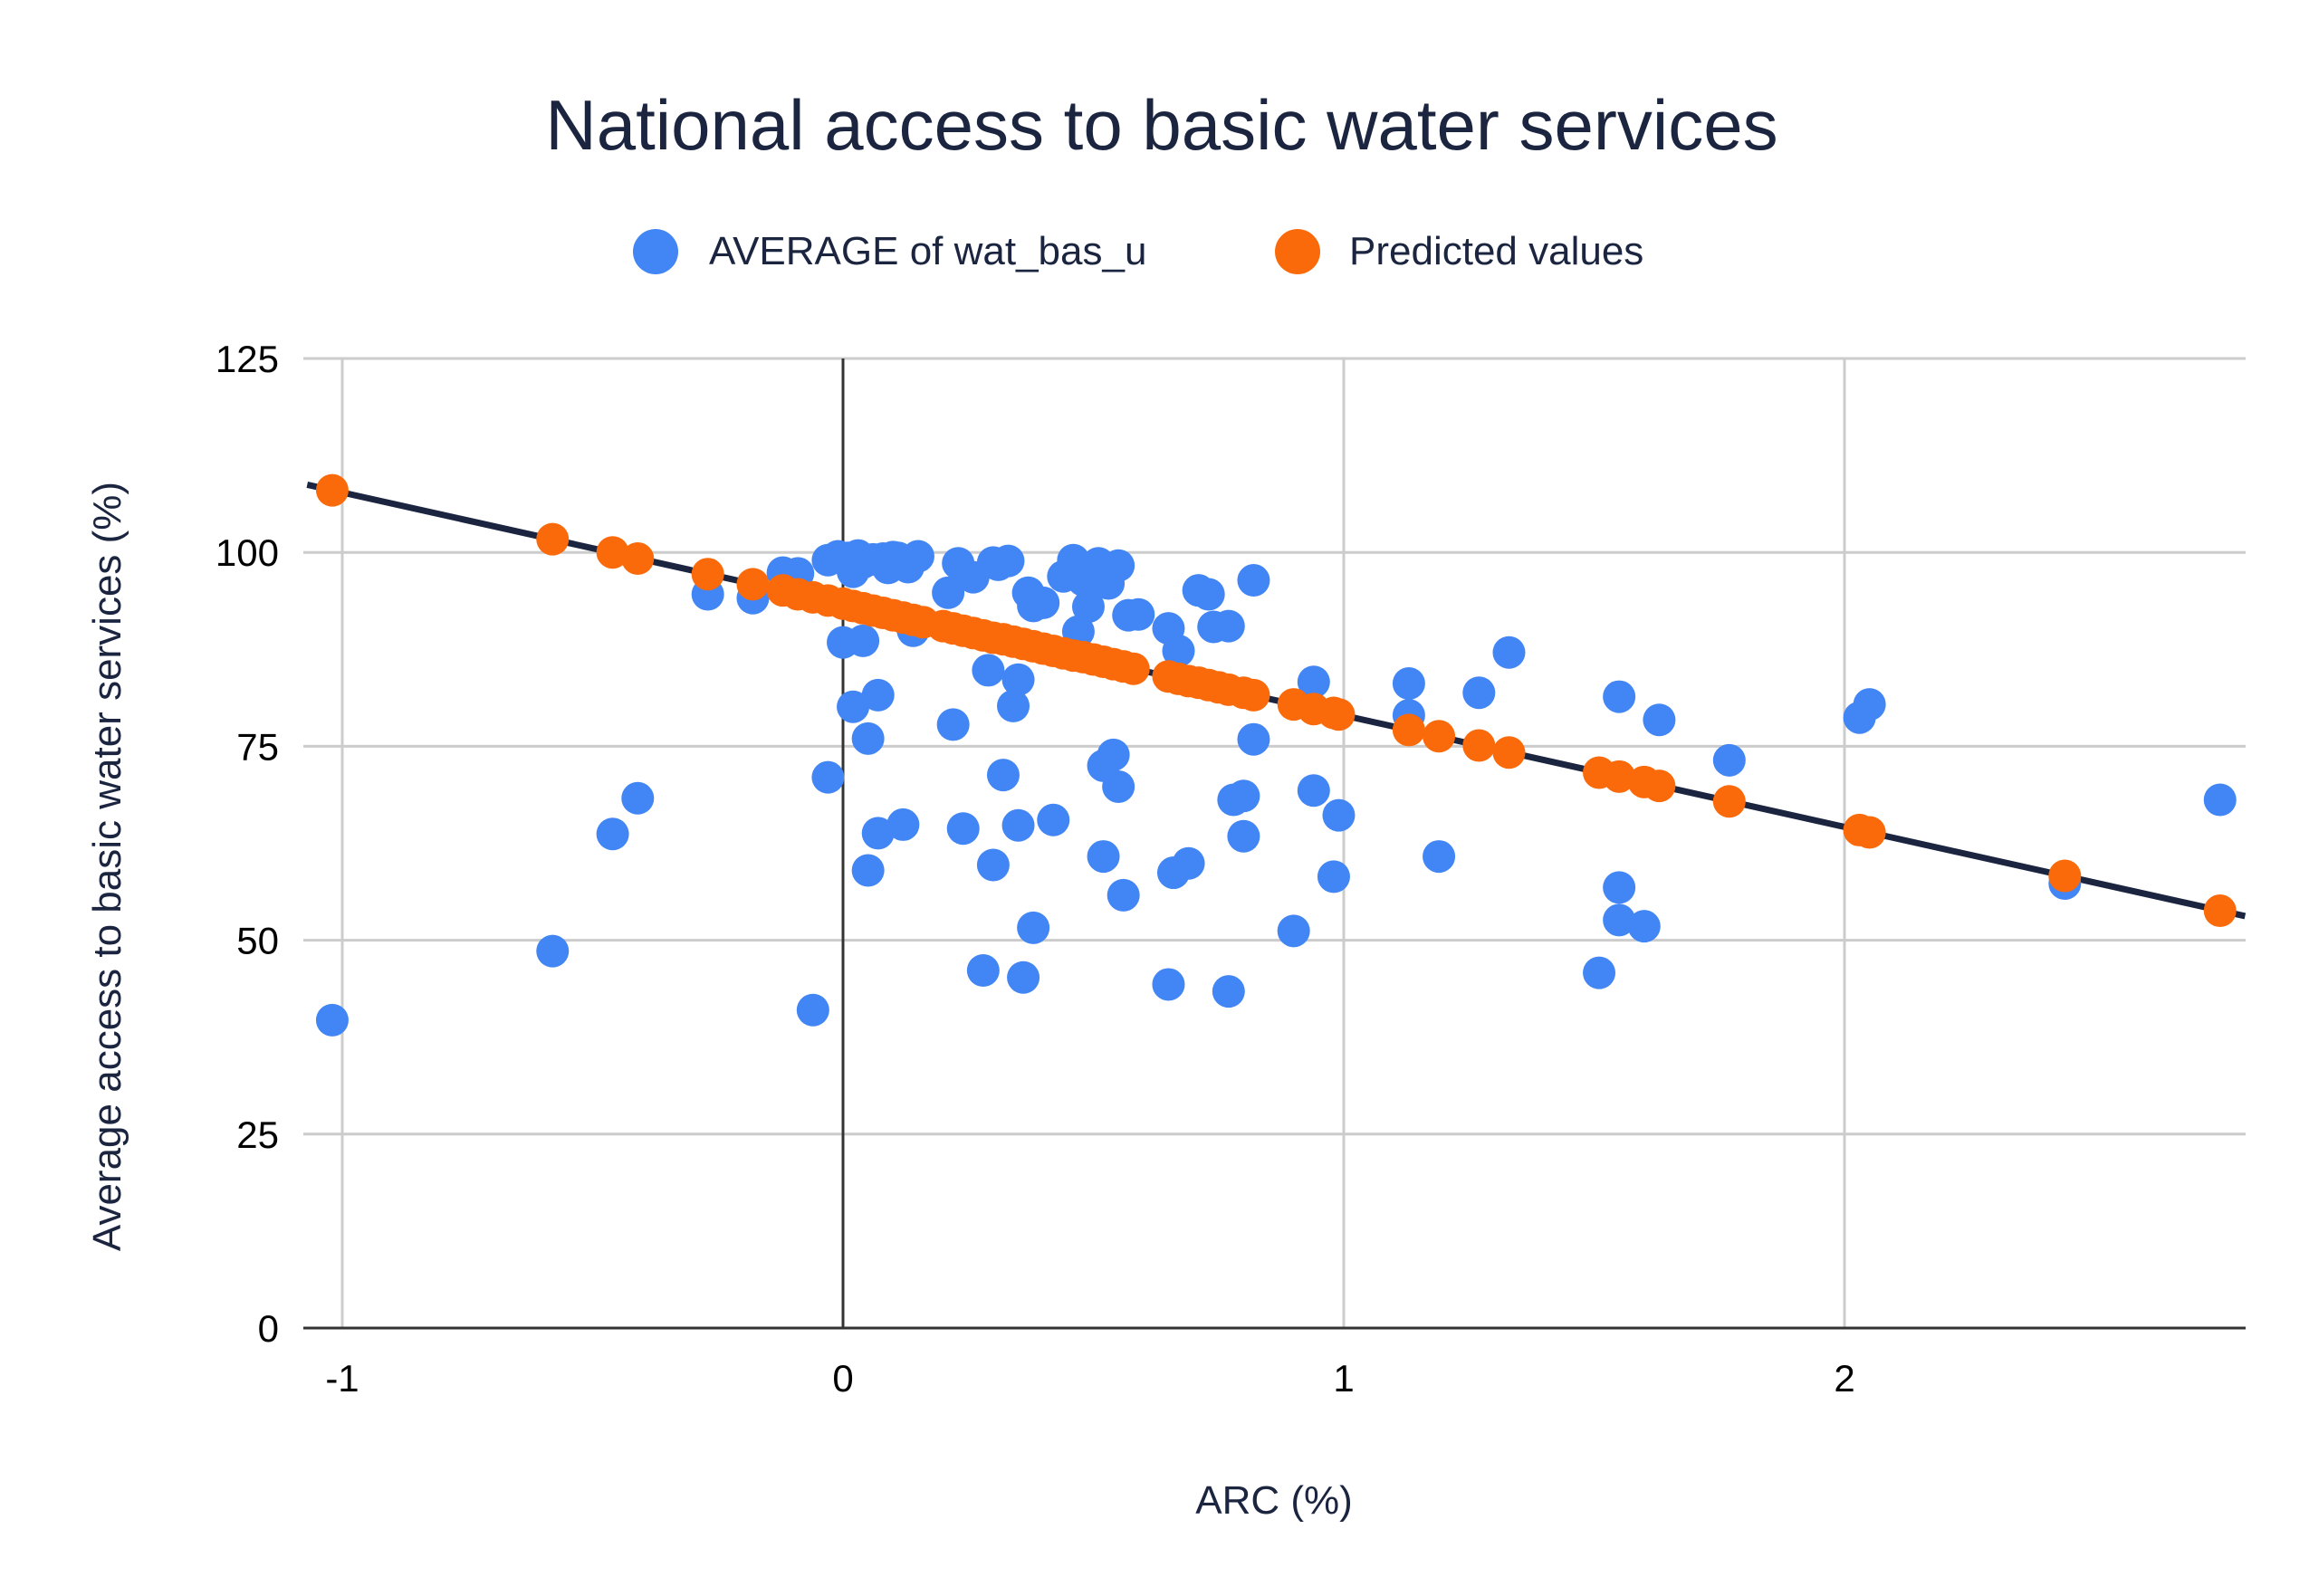 This screenshot has width=2309, height=1596. I want to click on legend-marker-predicted, so click(1297, 251).